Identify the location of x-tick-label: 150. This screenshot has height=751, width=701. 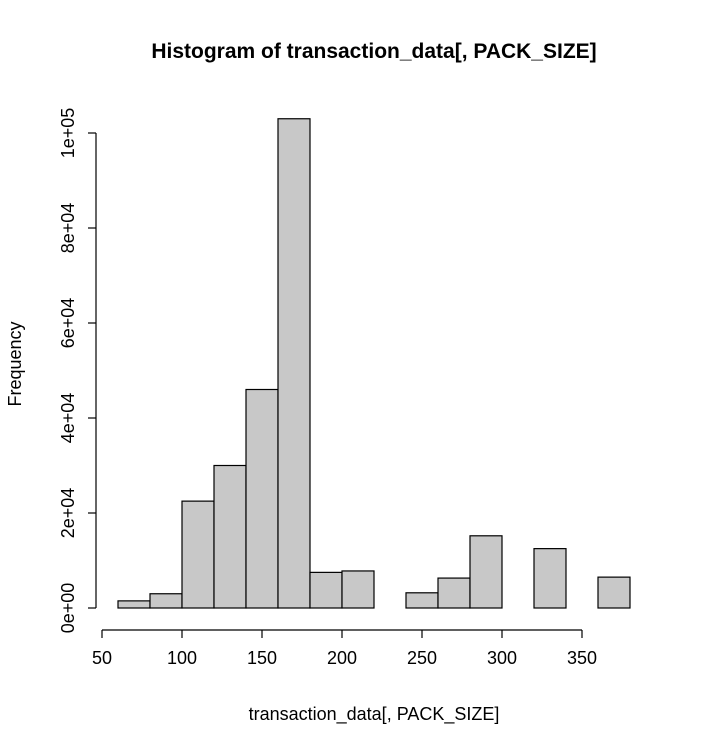
(262, 658).